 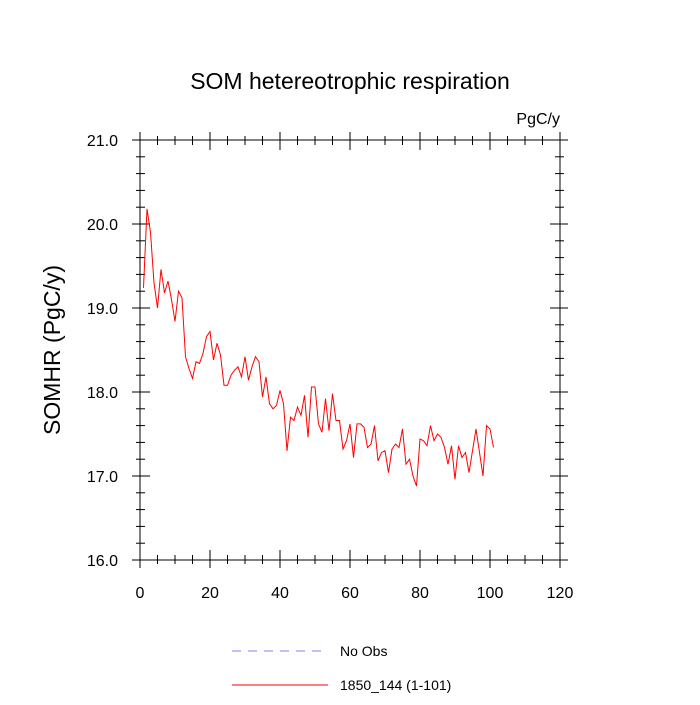 I want to click on legend-label-1: 1850_144 (1-101), so click(x=395, y=685).